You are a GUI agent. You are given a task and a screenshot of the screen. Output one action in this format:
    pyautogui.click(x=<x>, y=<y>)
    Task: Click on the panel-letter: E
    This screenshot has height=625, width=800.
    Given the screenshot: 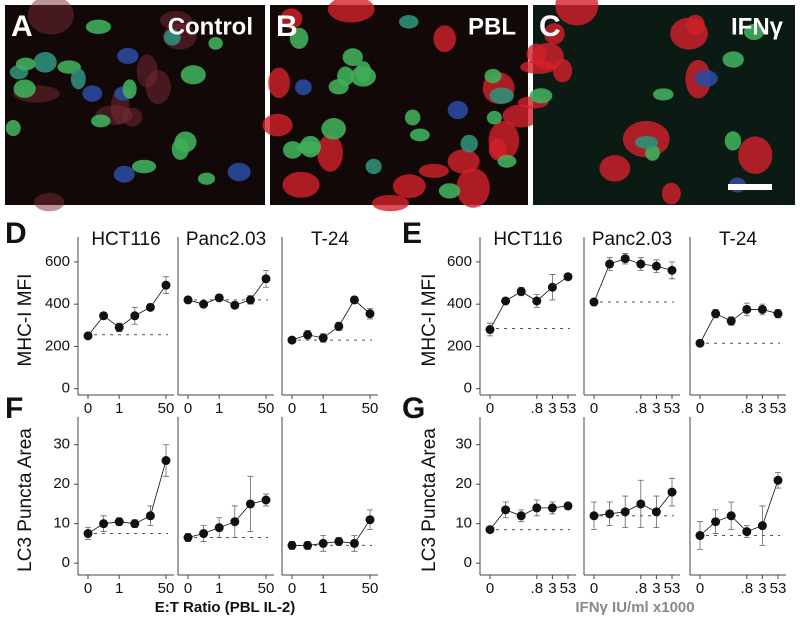 What is the action you would take?
    pyautogui.click(x=412, y=233)
    